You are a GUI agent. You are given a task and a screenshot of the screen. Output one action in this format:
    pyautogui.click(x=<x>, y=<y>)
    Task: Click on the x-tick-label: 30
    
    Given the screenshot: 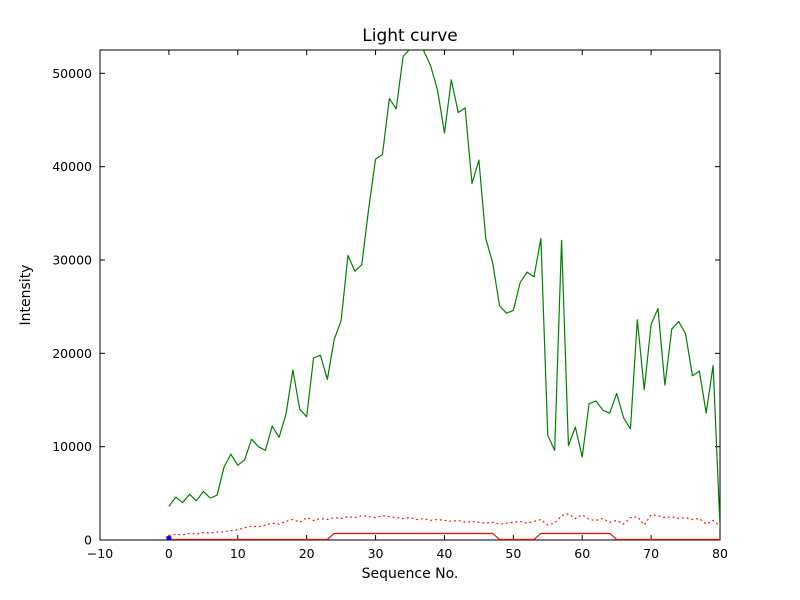 What is the action you would take?
    pyautogui.click(x=376, y=553)
    